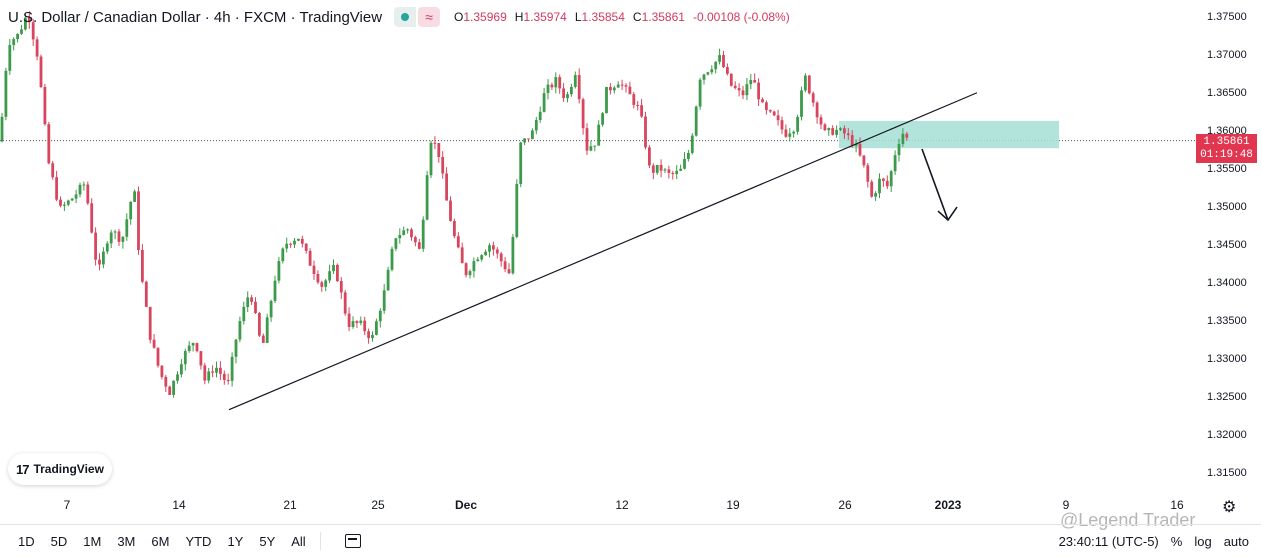 Image resolution: width=1261 pixels, height=558 pixels. What do you see at coordinates (1227, 283) in the screenshot?
I see `y-tick-label: 1.34000` at bounding box center [1227, 283].